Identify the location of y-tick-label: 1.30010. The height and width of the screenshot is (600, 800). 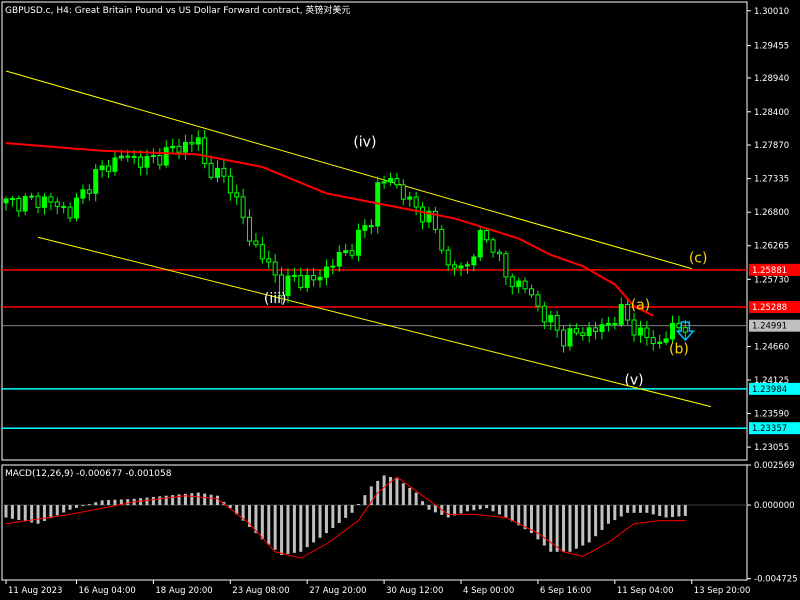
(771, 12).